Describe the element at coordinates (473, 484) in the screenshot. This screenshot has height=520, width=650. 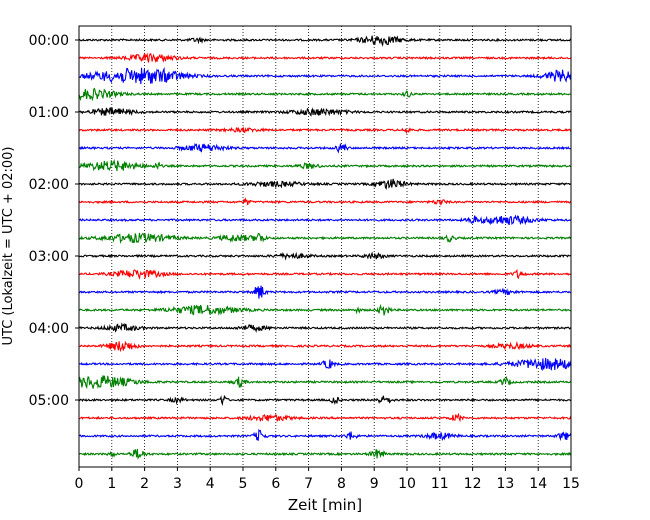
I see `x-tick-label: 12` at that location.